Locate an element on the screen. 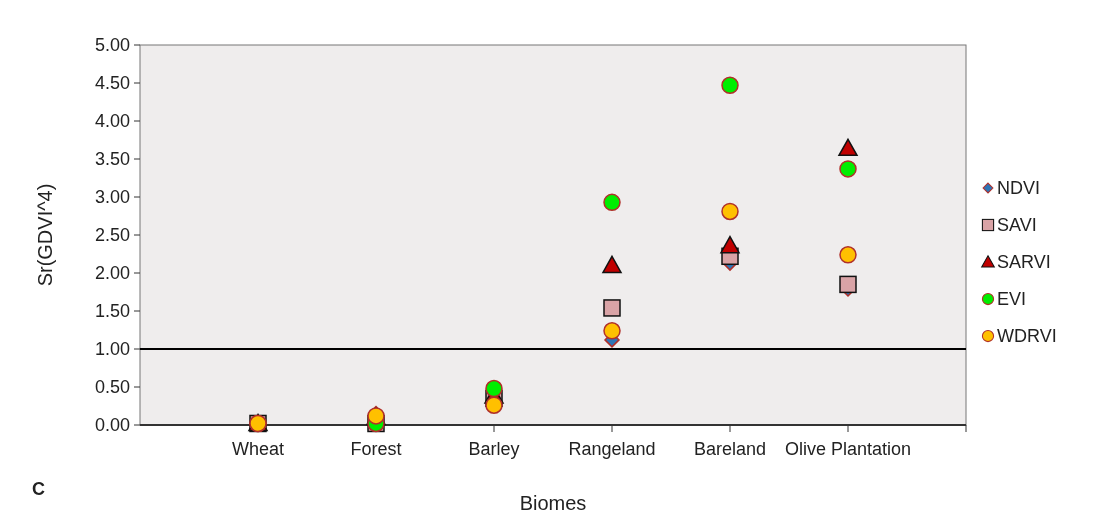  y-axis-title: Sr(GDVI^4) is located at coordinates (45, 235).